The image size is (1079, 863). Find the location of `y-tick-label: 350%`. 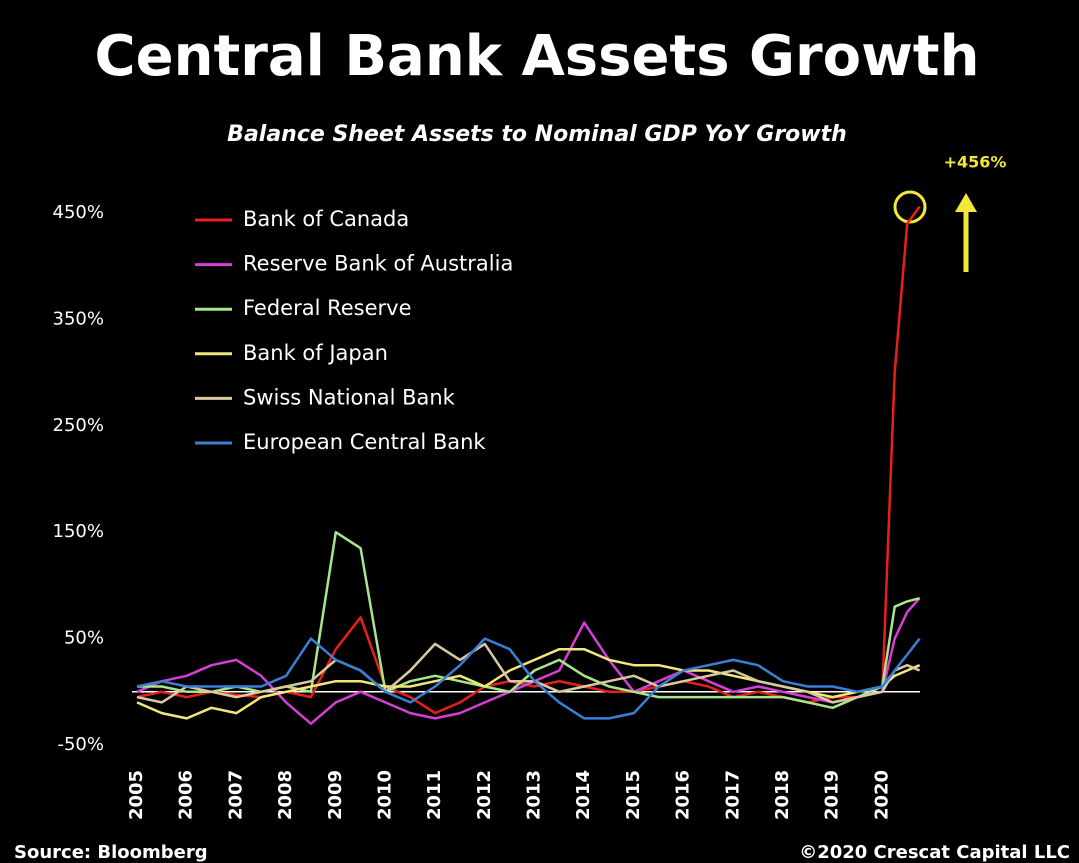

y-tick-label: 350% is located at coordinates (78, 318).